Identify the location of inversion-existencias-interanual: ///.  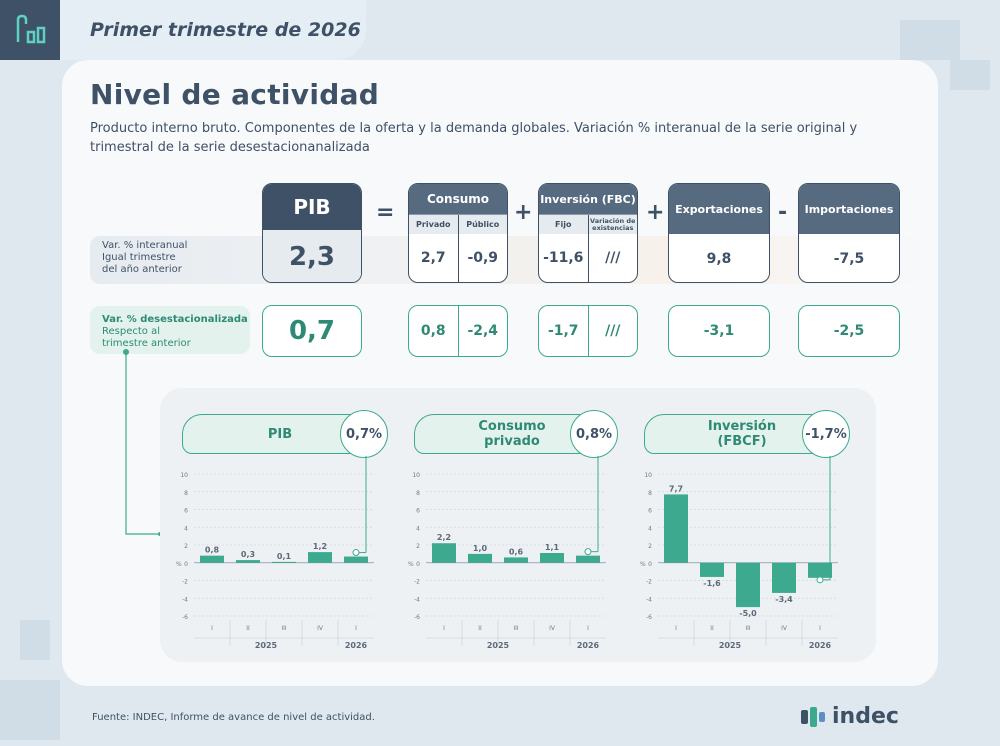
(612, 258).